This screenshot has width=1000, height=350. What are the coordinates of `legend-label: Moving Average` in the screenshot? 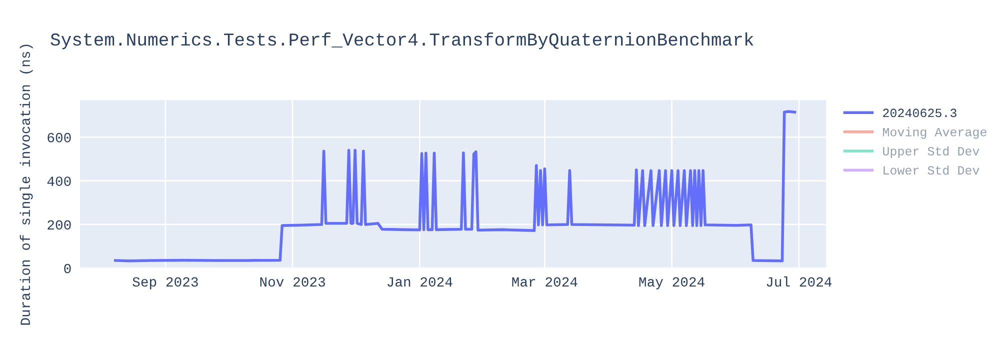 It's located at (934, 133).